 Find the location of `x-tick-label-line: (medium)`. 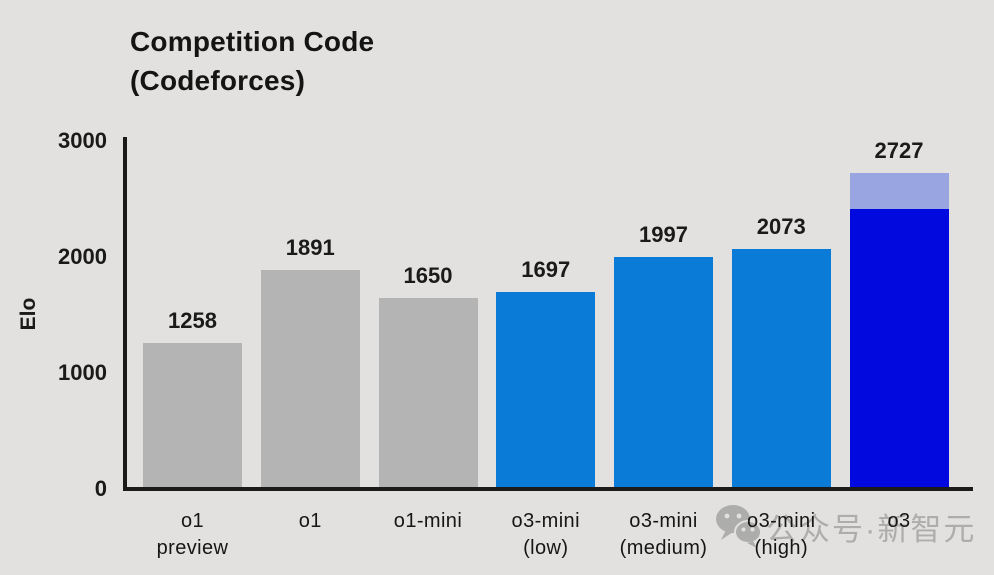

x-tick-label-line: (medium) is located at coordinates (663, 548).